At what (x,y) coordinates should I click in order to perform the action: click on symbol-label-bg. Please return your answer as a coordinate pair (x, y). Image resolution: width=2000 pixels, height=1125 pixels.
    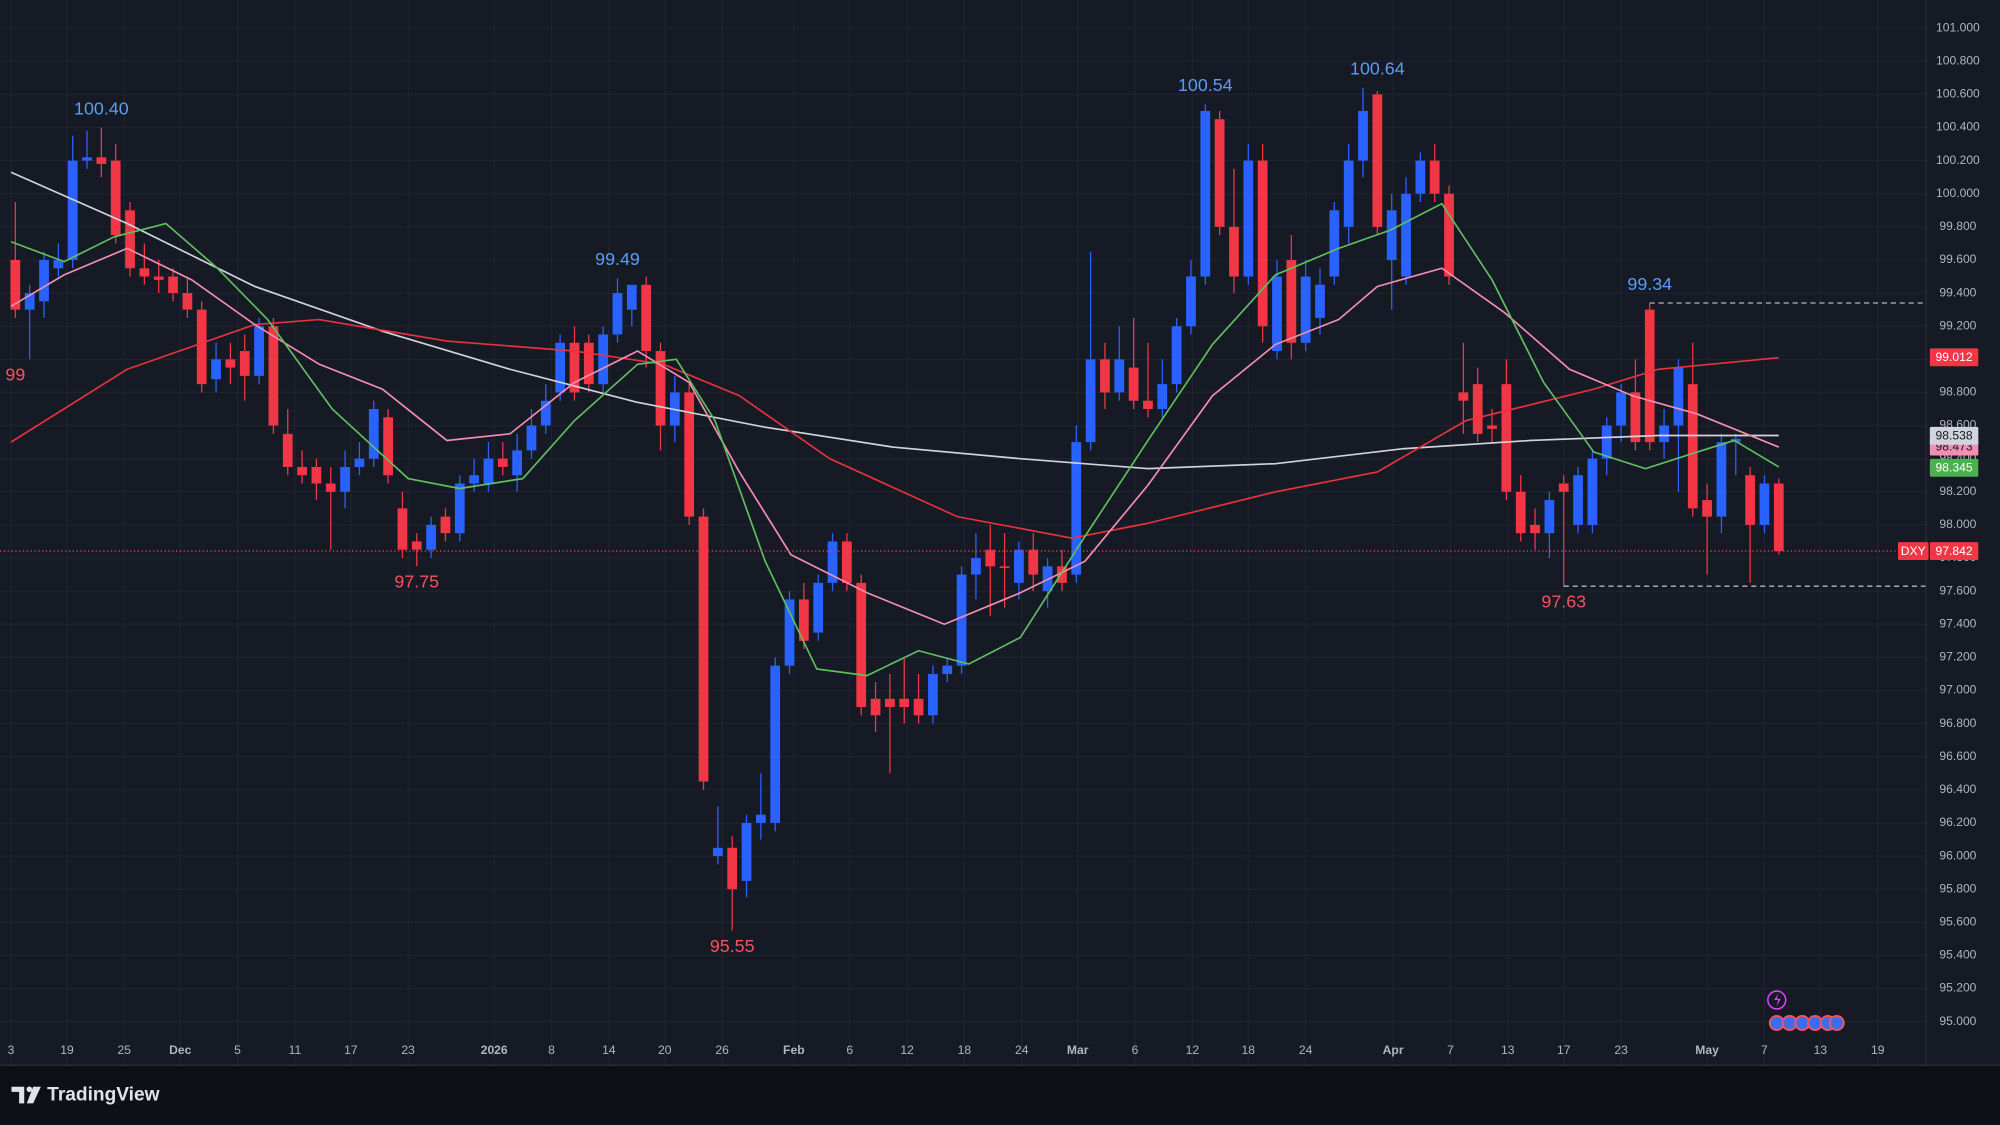
    Looking at the image, I should click on (1913, 551).